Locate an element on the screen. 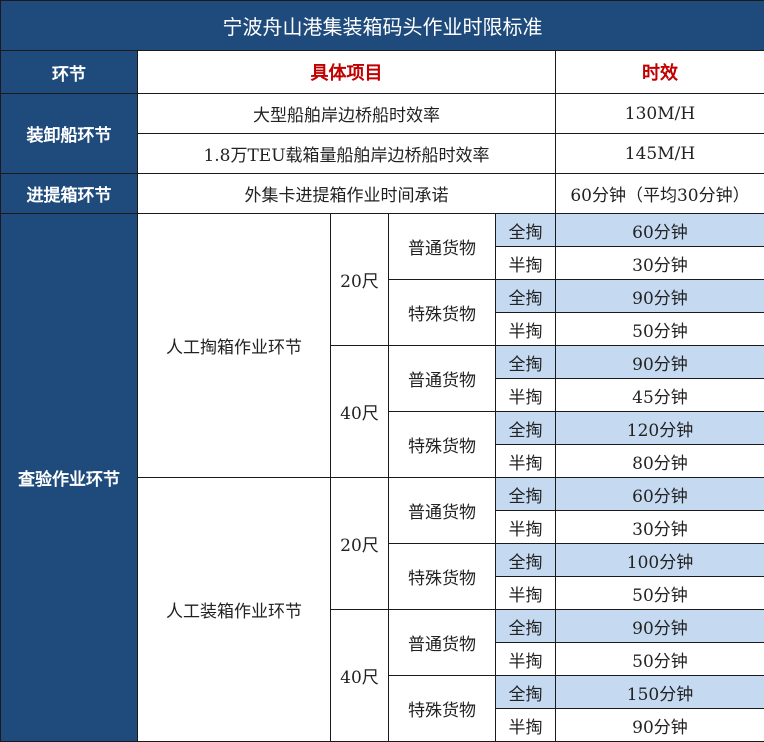  table-row: 特殊货物 全掏 120分钟 is located at coordinates (382, 444).